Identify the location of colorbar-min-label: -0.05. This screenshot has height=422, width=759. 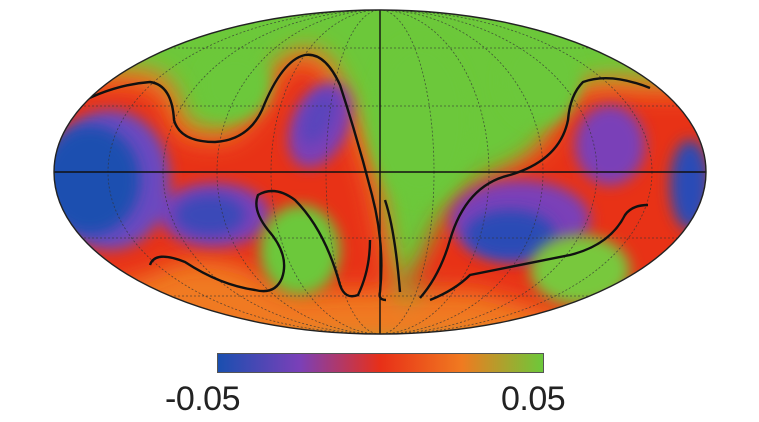
(203, 399).